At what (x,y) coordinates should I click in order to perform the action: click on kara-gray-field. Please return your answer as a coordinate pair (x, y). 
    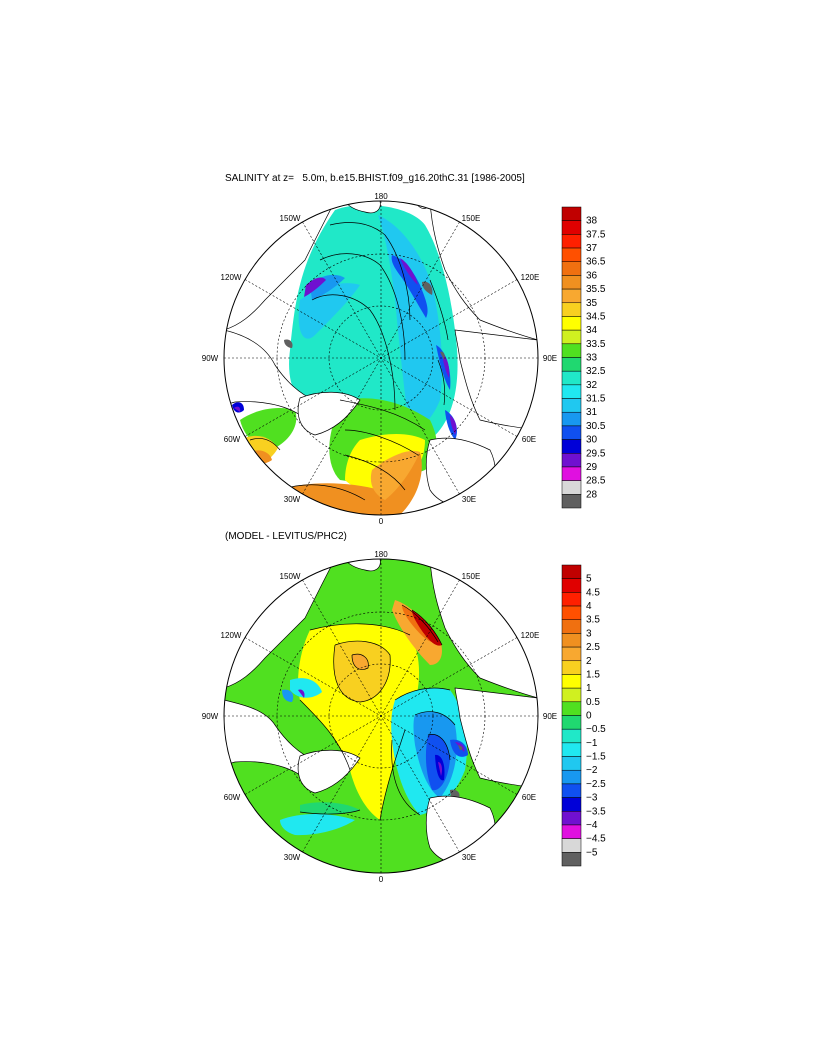
    Looking at the image, I should click on (442, 355).